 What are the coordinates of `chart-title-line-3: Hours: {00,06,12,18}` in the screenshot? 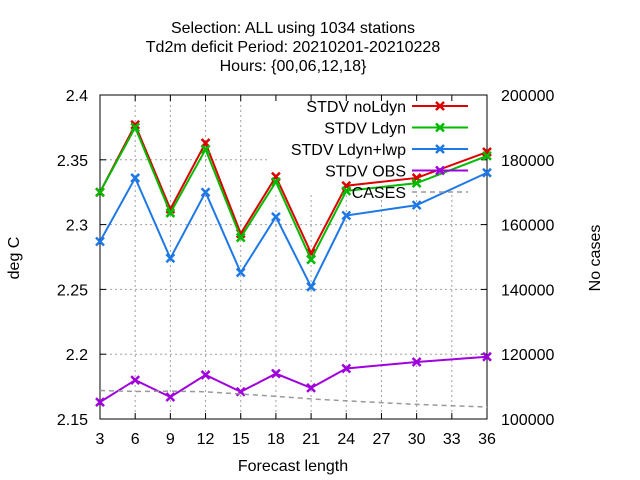 It's located at (293, 66).